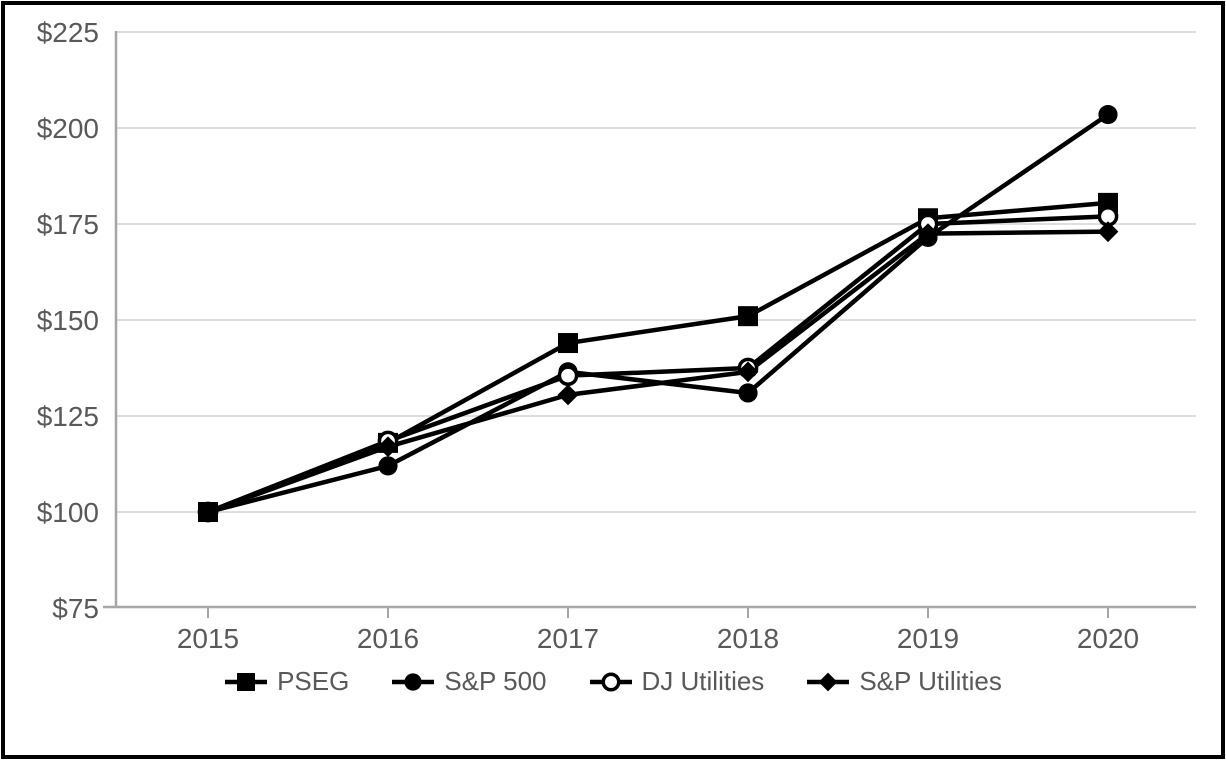  Describe the element at coordinates (388, 638) in the screenshot. I see `x-tick-label: 2016` at that location.